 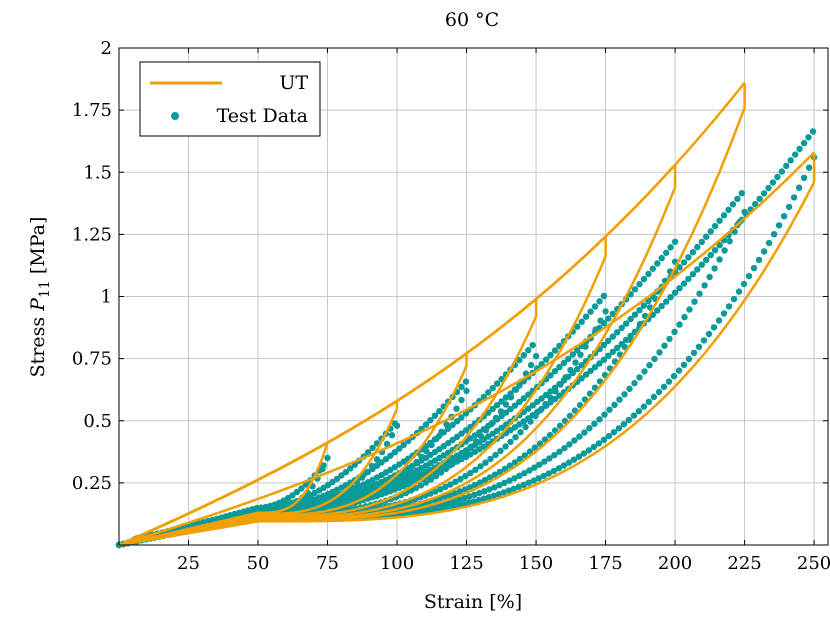 I want to click on y-axis-title-subscript: 11, so click(x=45, y=289).